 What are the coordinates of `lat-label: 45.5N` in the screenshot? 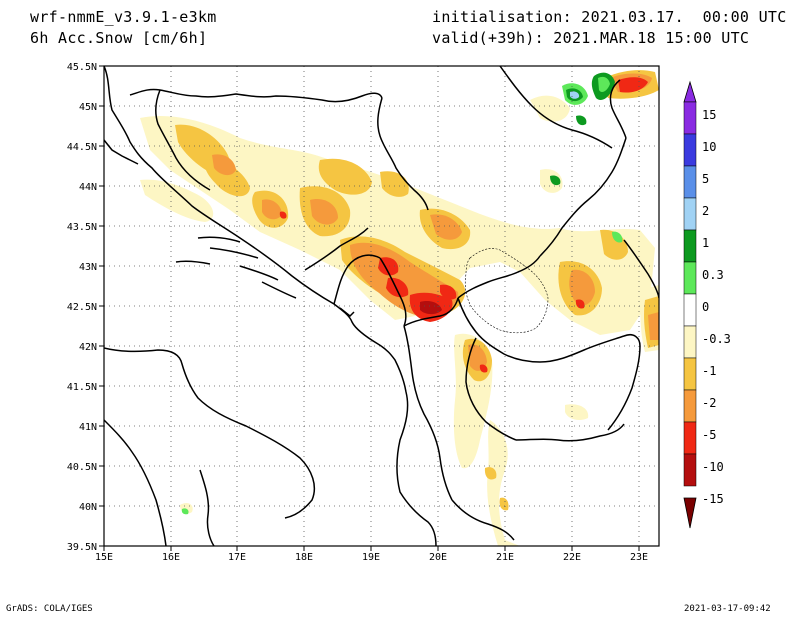 It's located at (82, 67).